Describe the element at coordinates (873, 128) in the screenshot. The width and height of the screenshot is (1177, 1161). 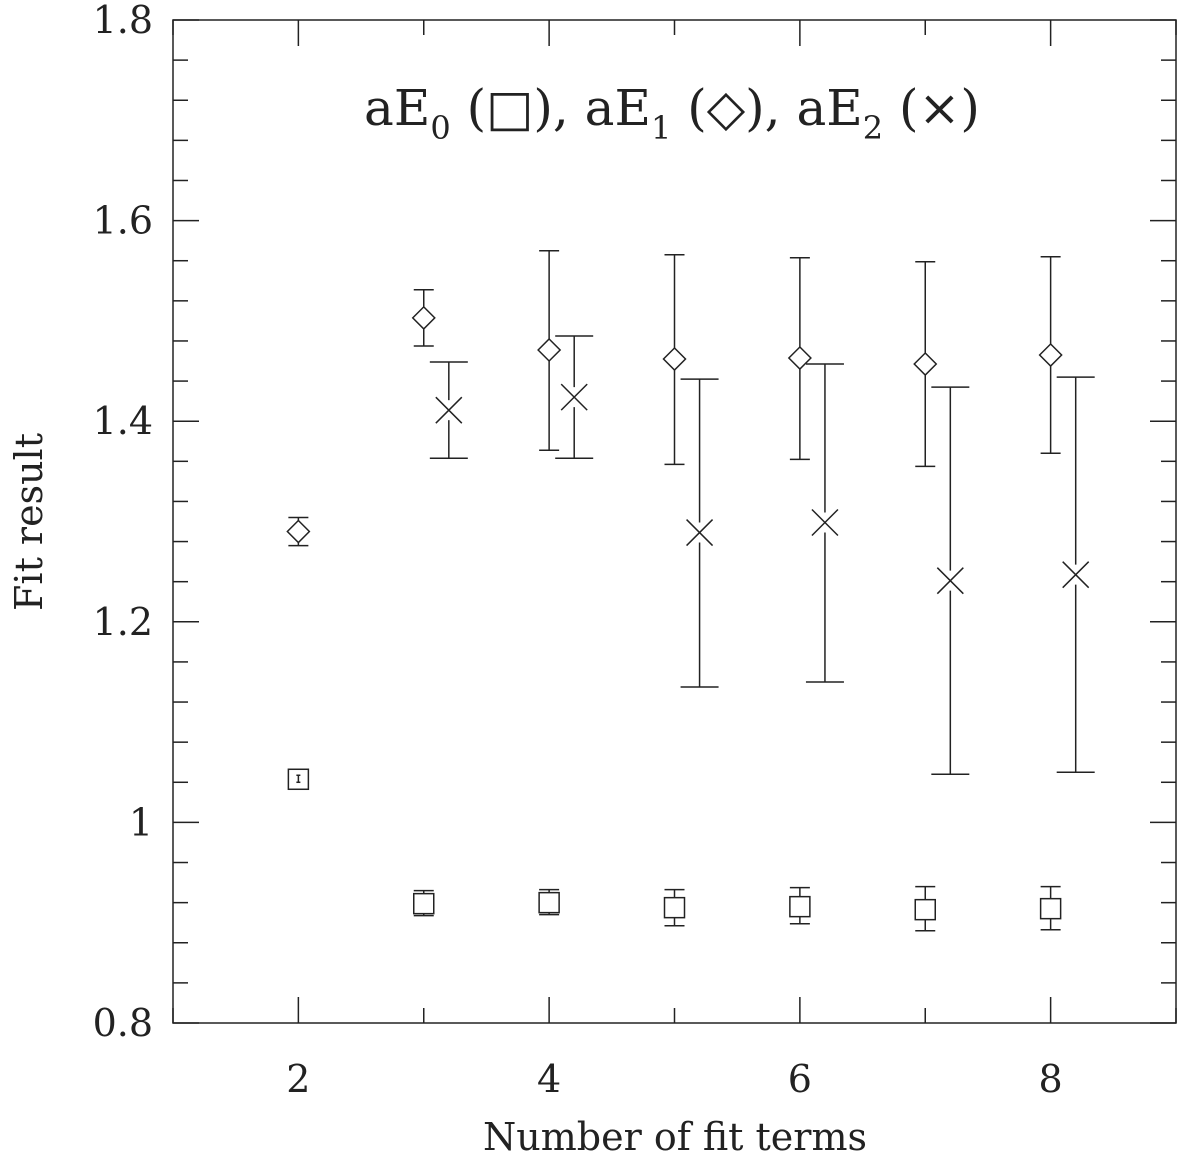
I see `title-subscript: 2` at that location.